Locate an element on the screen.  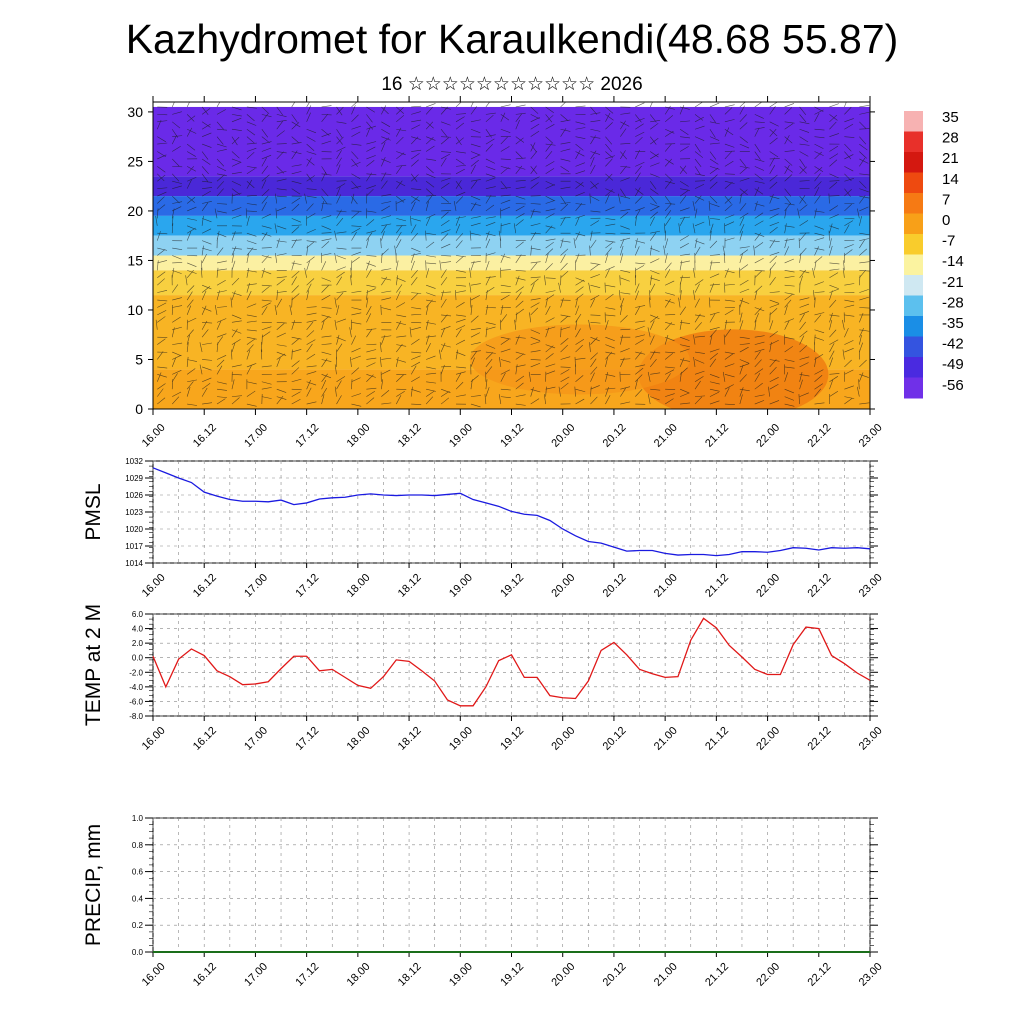
y-tick-label: 5 is located at coordinates (139, 359).